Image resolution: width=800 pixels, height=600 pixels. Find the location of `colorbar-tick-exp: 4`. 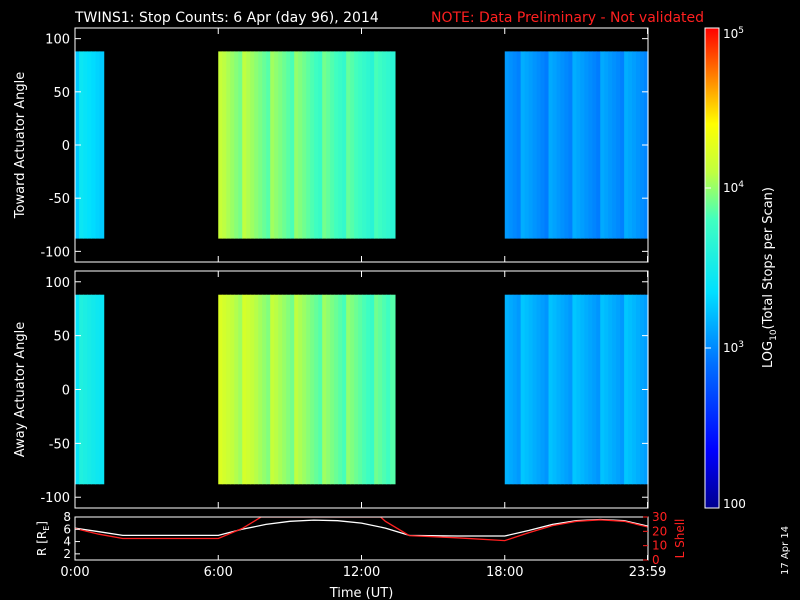

colorbar-tick-exp: 4 is located at coordinates (741, 185).